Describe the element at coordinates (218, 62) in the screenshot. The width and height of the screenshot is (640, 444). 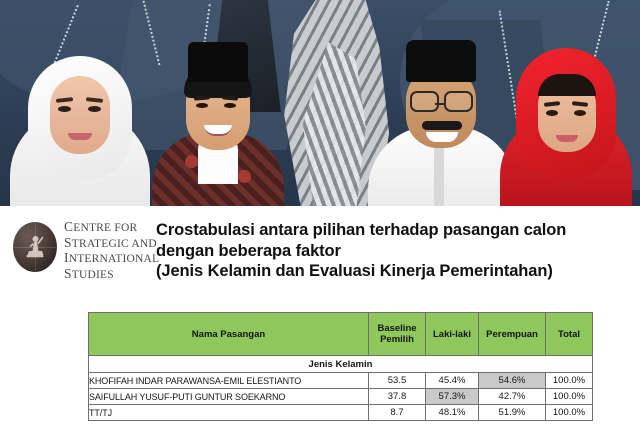
I see `peci-cap-icon` at that location.